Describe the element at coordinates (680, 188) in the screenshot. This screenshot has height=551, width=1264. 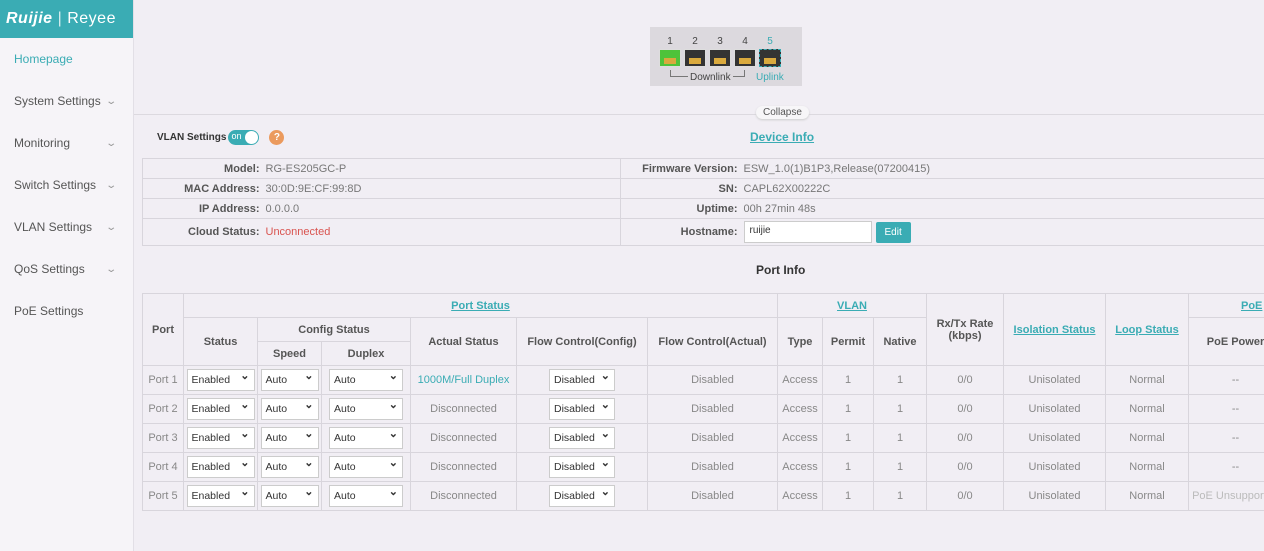
I see `sn-label: SN:` at that location.